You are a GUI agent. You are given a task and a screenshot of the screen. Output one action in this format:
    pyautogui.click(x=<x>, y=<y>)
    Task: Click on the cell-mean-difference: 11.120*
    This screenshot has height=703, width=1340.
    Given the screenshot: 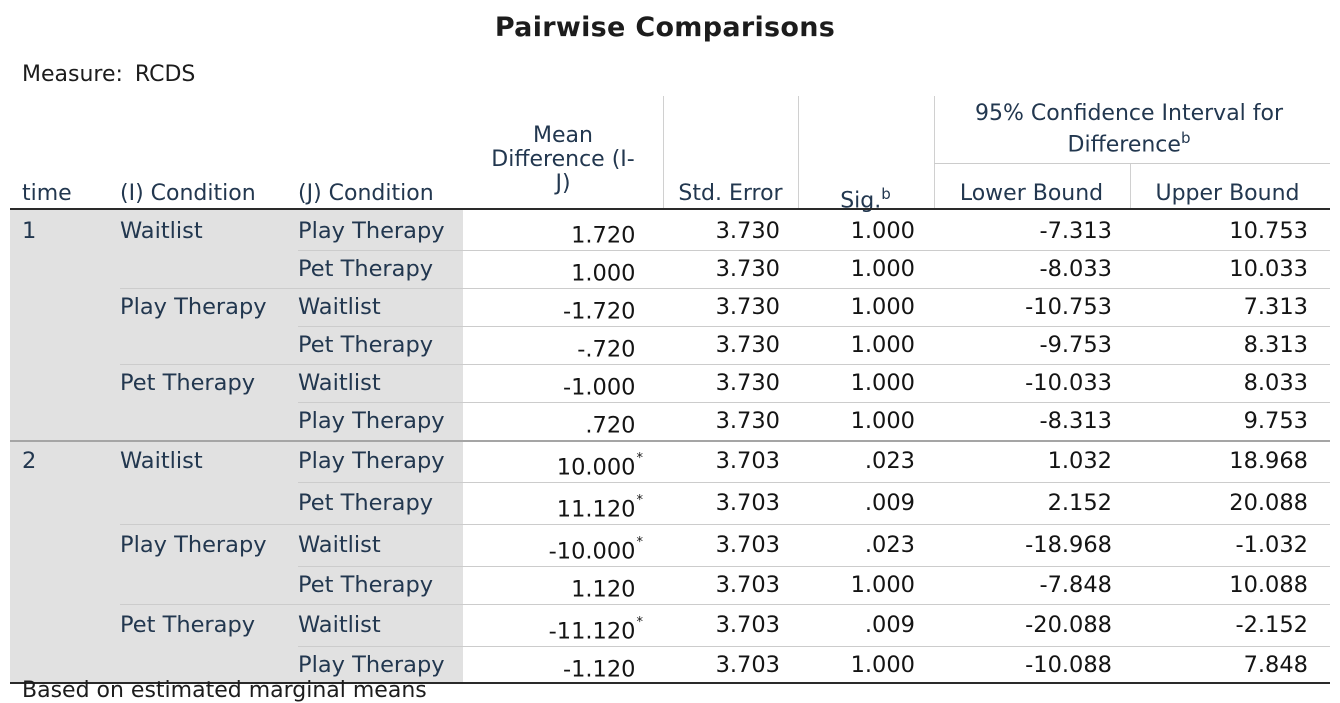 What is the action you would take?
    pyautogui.click(x=600, y=508)
    